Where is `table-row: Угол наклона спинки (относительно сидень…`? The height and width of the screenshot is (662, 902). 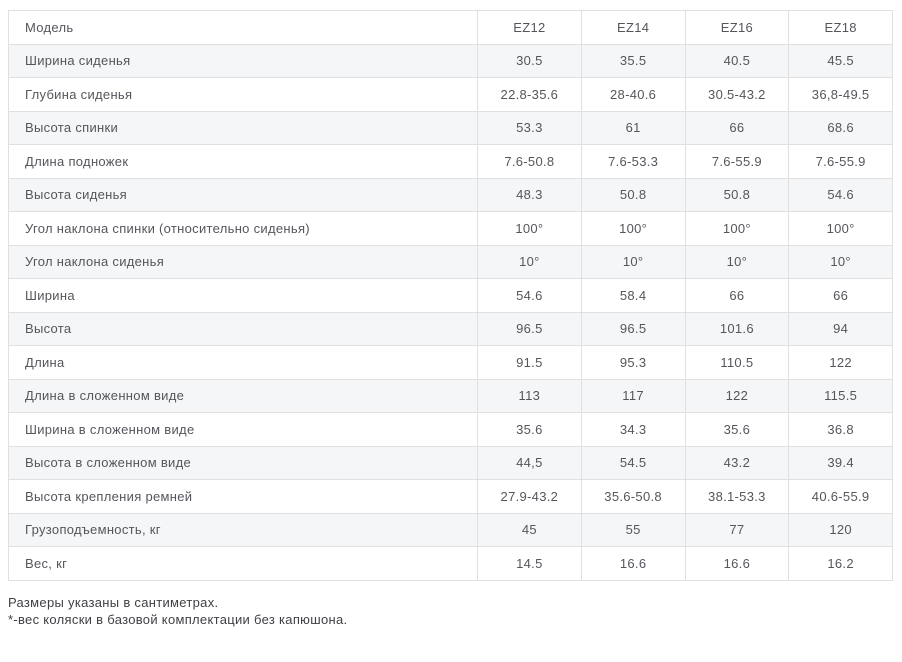
table-row: Угол наклона спинки (относительно сидень… is located at coordinates (450, 228).